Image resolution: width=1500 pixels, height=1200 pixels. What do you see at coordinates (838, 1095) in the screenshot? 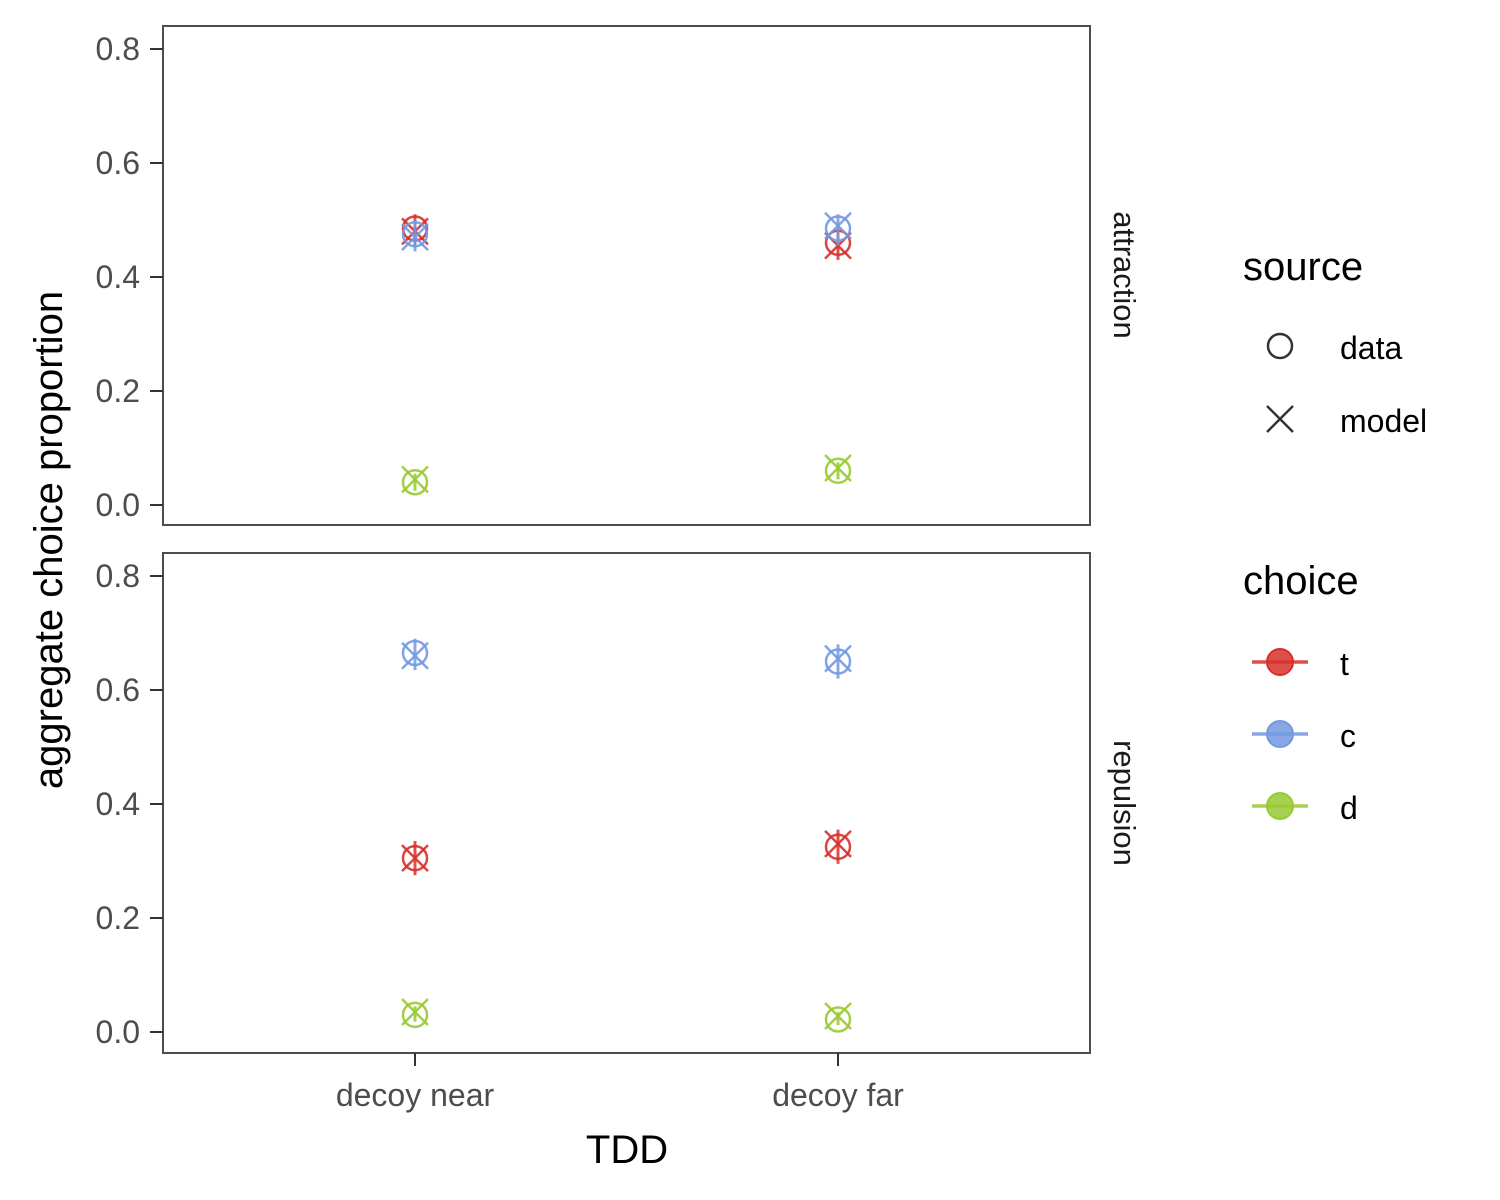
I see `x-tick-label-decoy-far: decoy far` at bounding box center [838, 1095].